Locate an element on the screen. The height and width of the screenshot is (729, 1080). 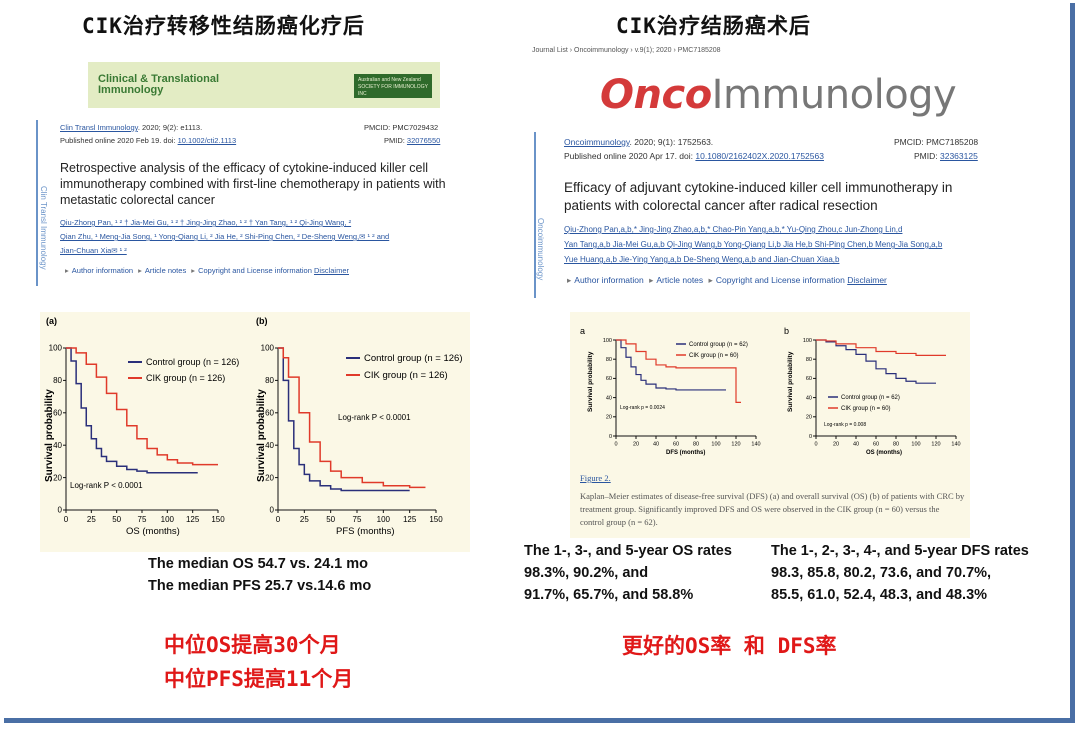
os-rates-line-2: 98.3%, 90.2%, and is located at coordinates (586, 573).